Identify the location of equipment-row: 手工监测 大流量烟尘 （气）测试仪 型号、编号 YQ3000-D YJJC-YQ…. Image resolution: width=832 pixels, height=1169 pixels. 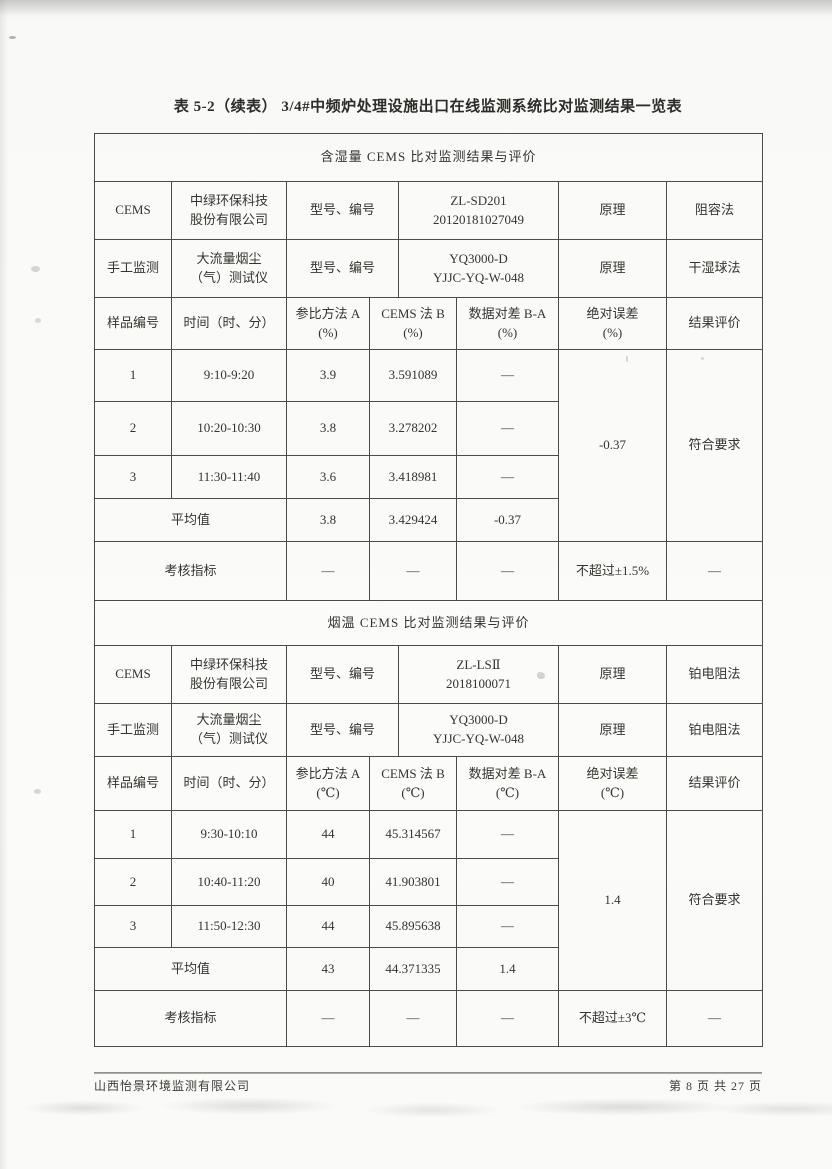
(429, 268).